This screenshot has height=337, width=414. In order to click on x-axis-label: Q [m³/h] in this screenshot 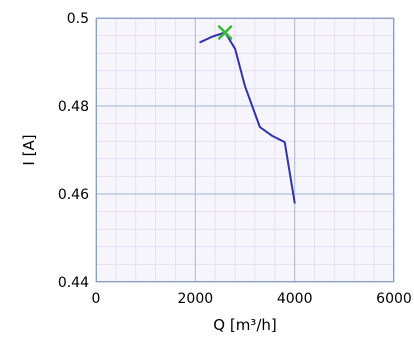, I will do `click(244, 325)`.